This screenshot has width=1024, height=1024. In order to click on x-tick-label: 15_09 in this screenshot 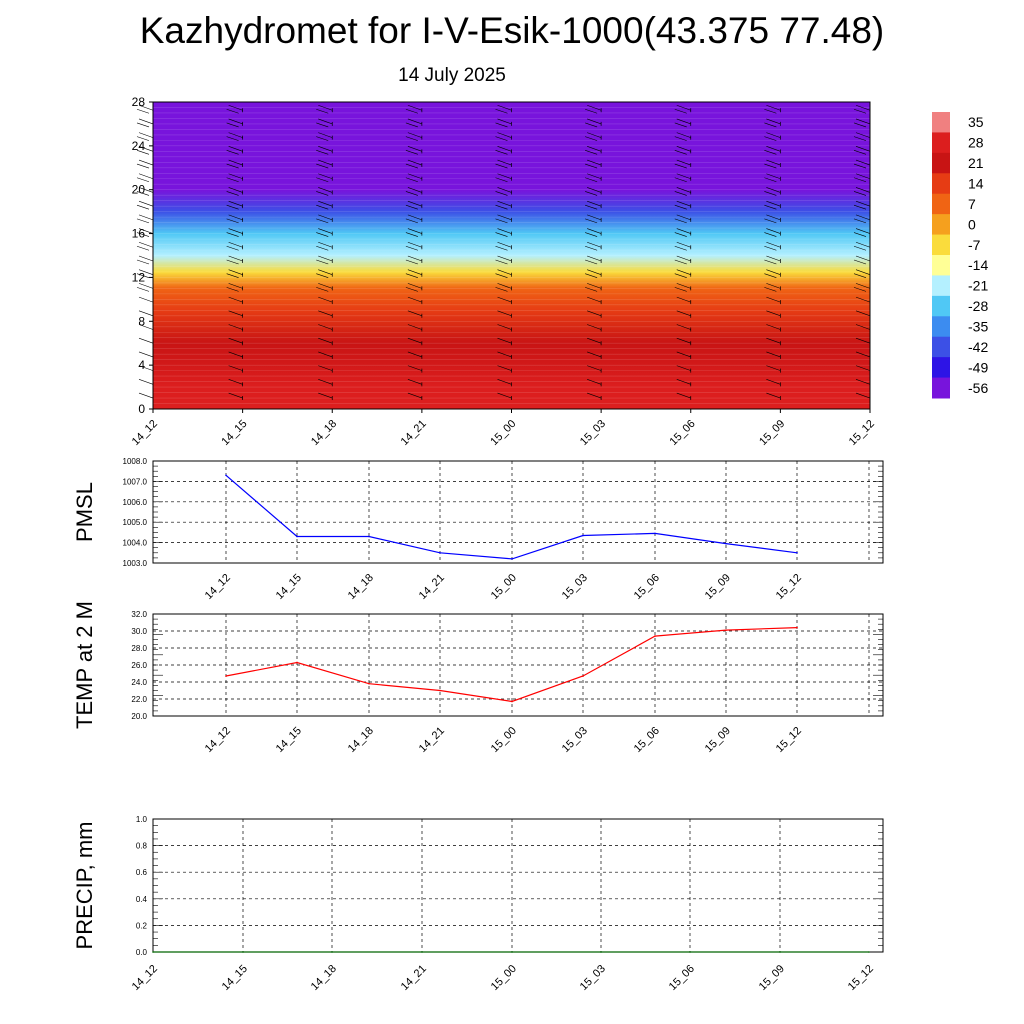, I will do `click(772, 978)`.